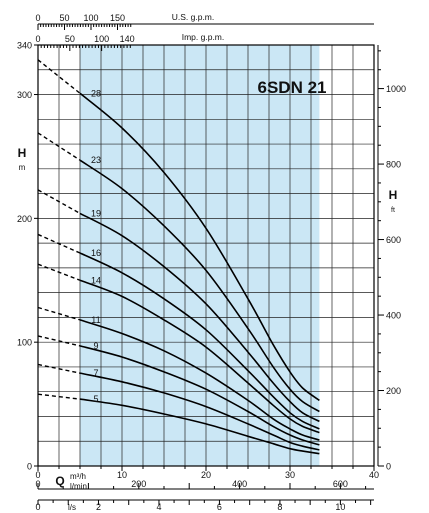  Describe the element at coordinates (96, 93) in the screenshot. I see `curve-label-28: 28` at that location.